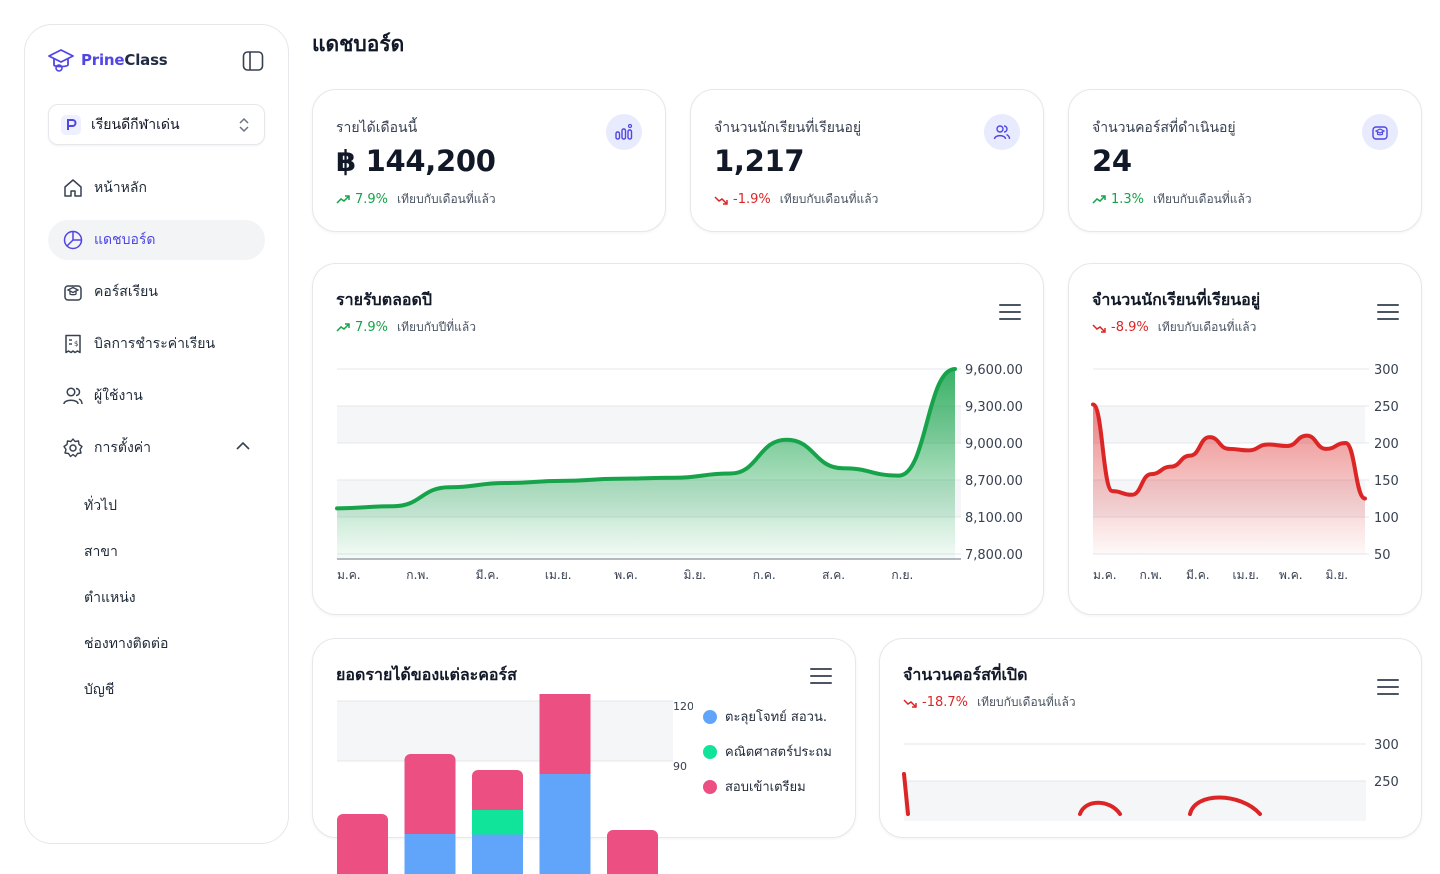 The image size is (1440, 874). Describe the element at coordinates (126, 644) in the screenshot. I see `subnav-item-contact: ช่องทางติดต่อ` at that location.